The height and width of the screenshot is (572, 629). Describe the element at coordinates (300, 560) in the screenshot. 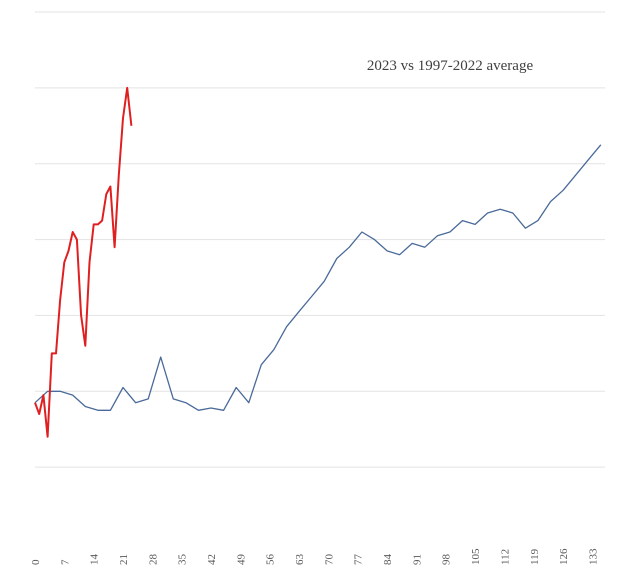

I see `x-tick-label: 63` at that location.